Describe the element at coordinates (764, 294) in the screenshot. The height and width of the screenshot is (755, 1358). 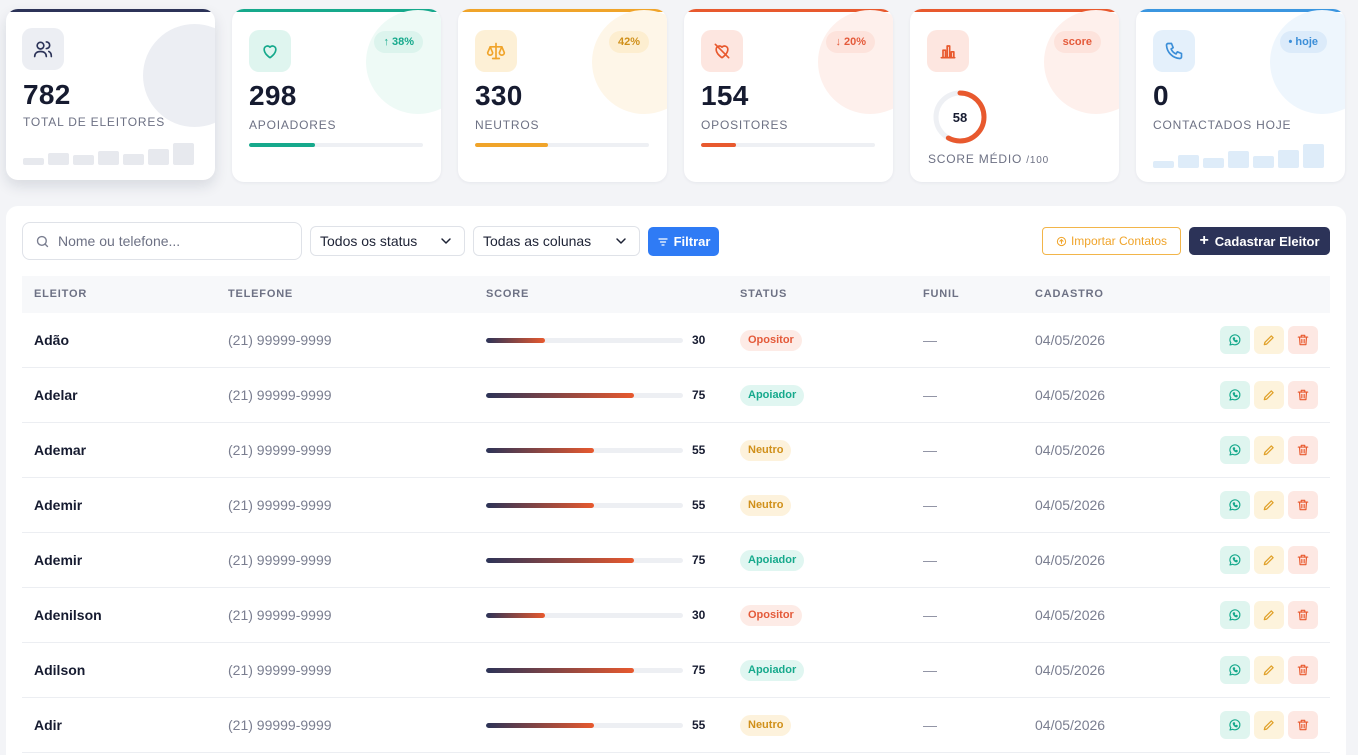
I see `column-header: STATUS` at that location.